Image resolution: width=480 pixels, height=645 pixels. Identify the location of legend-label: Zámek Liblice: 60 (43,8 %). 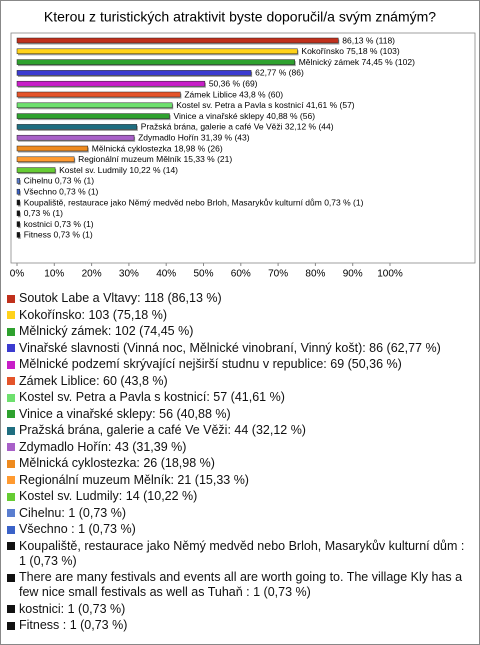
(93, 380).